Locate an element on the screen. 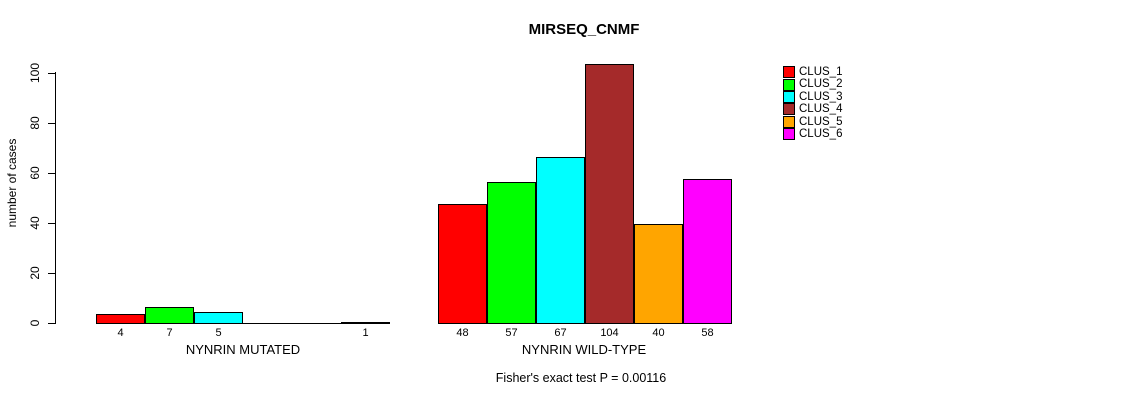  legend: CLUS_1 CLUS_2 CLUS_3 CLUS_4 CLUS_5 CLUS_6 is located at coordinates (813, 103).